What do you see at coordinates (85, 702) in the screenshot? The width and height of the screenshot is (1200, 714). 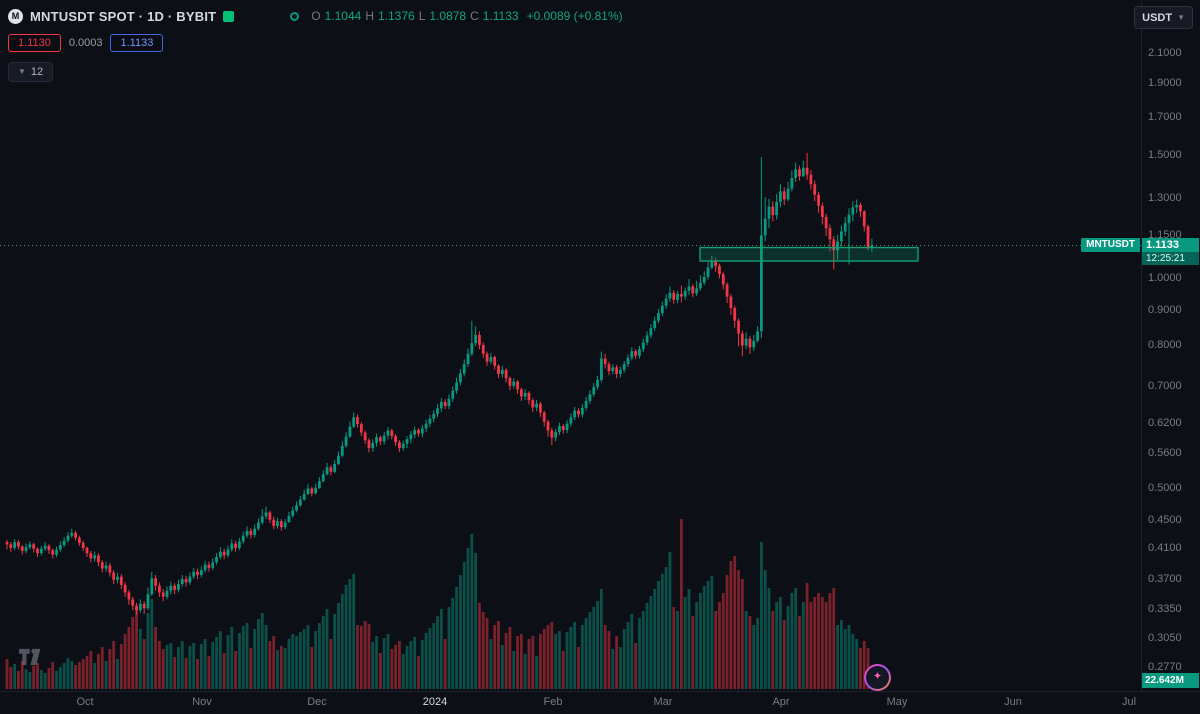 I see `time-tick-label: Oct` at bounding box center [85, 702].